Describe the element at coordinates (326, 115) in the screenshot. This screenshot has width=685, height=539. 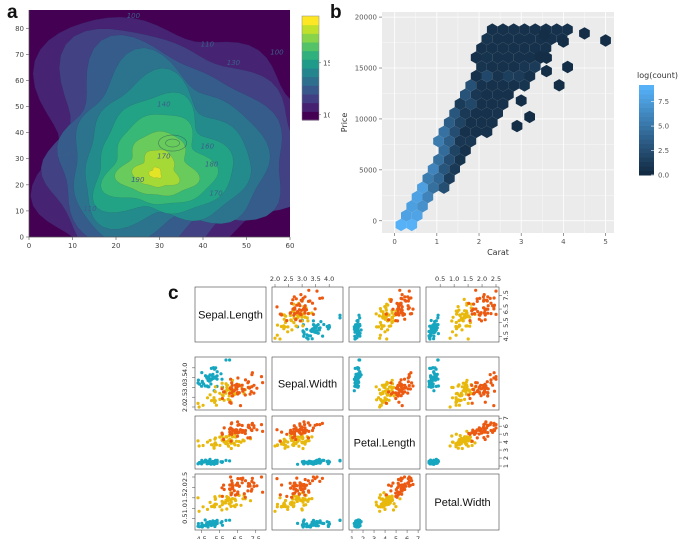
I see `colorbar-tick-label: 100` at that location.